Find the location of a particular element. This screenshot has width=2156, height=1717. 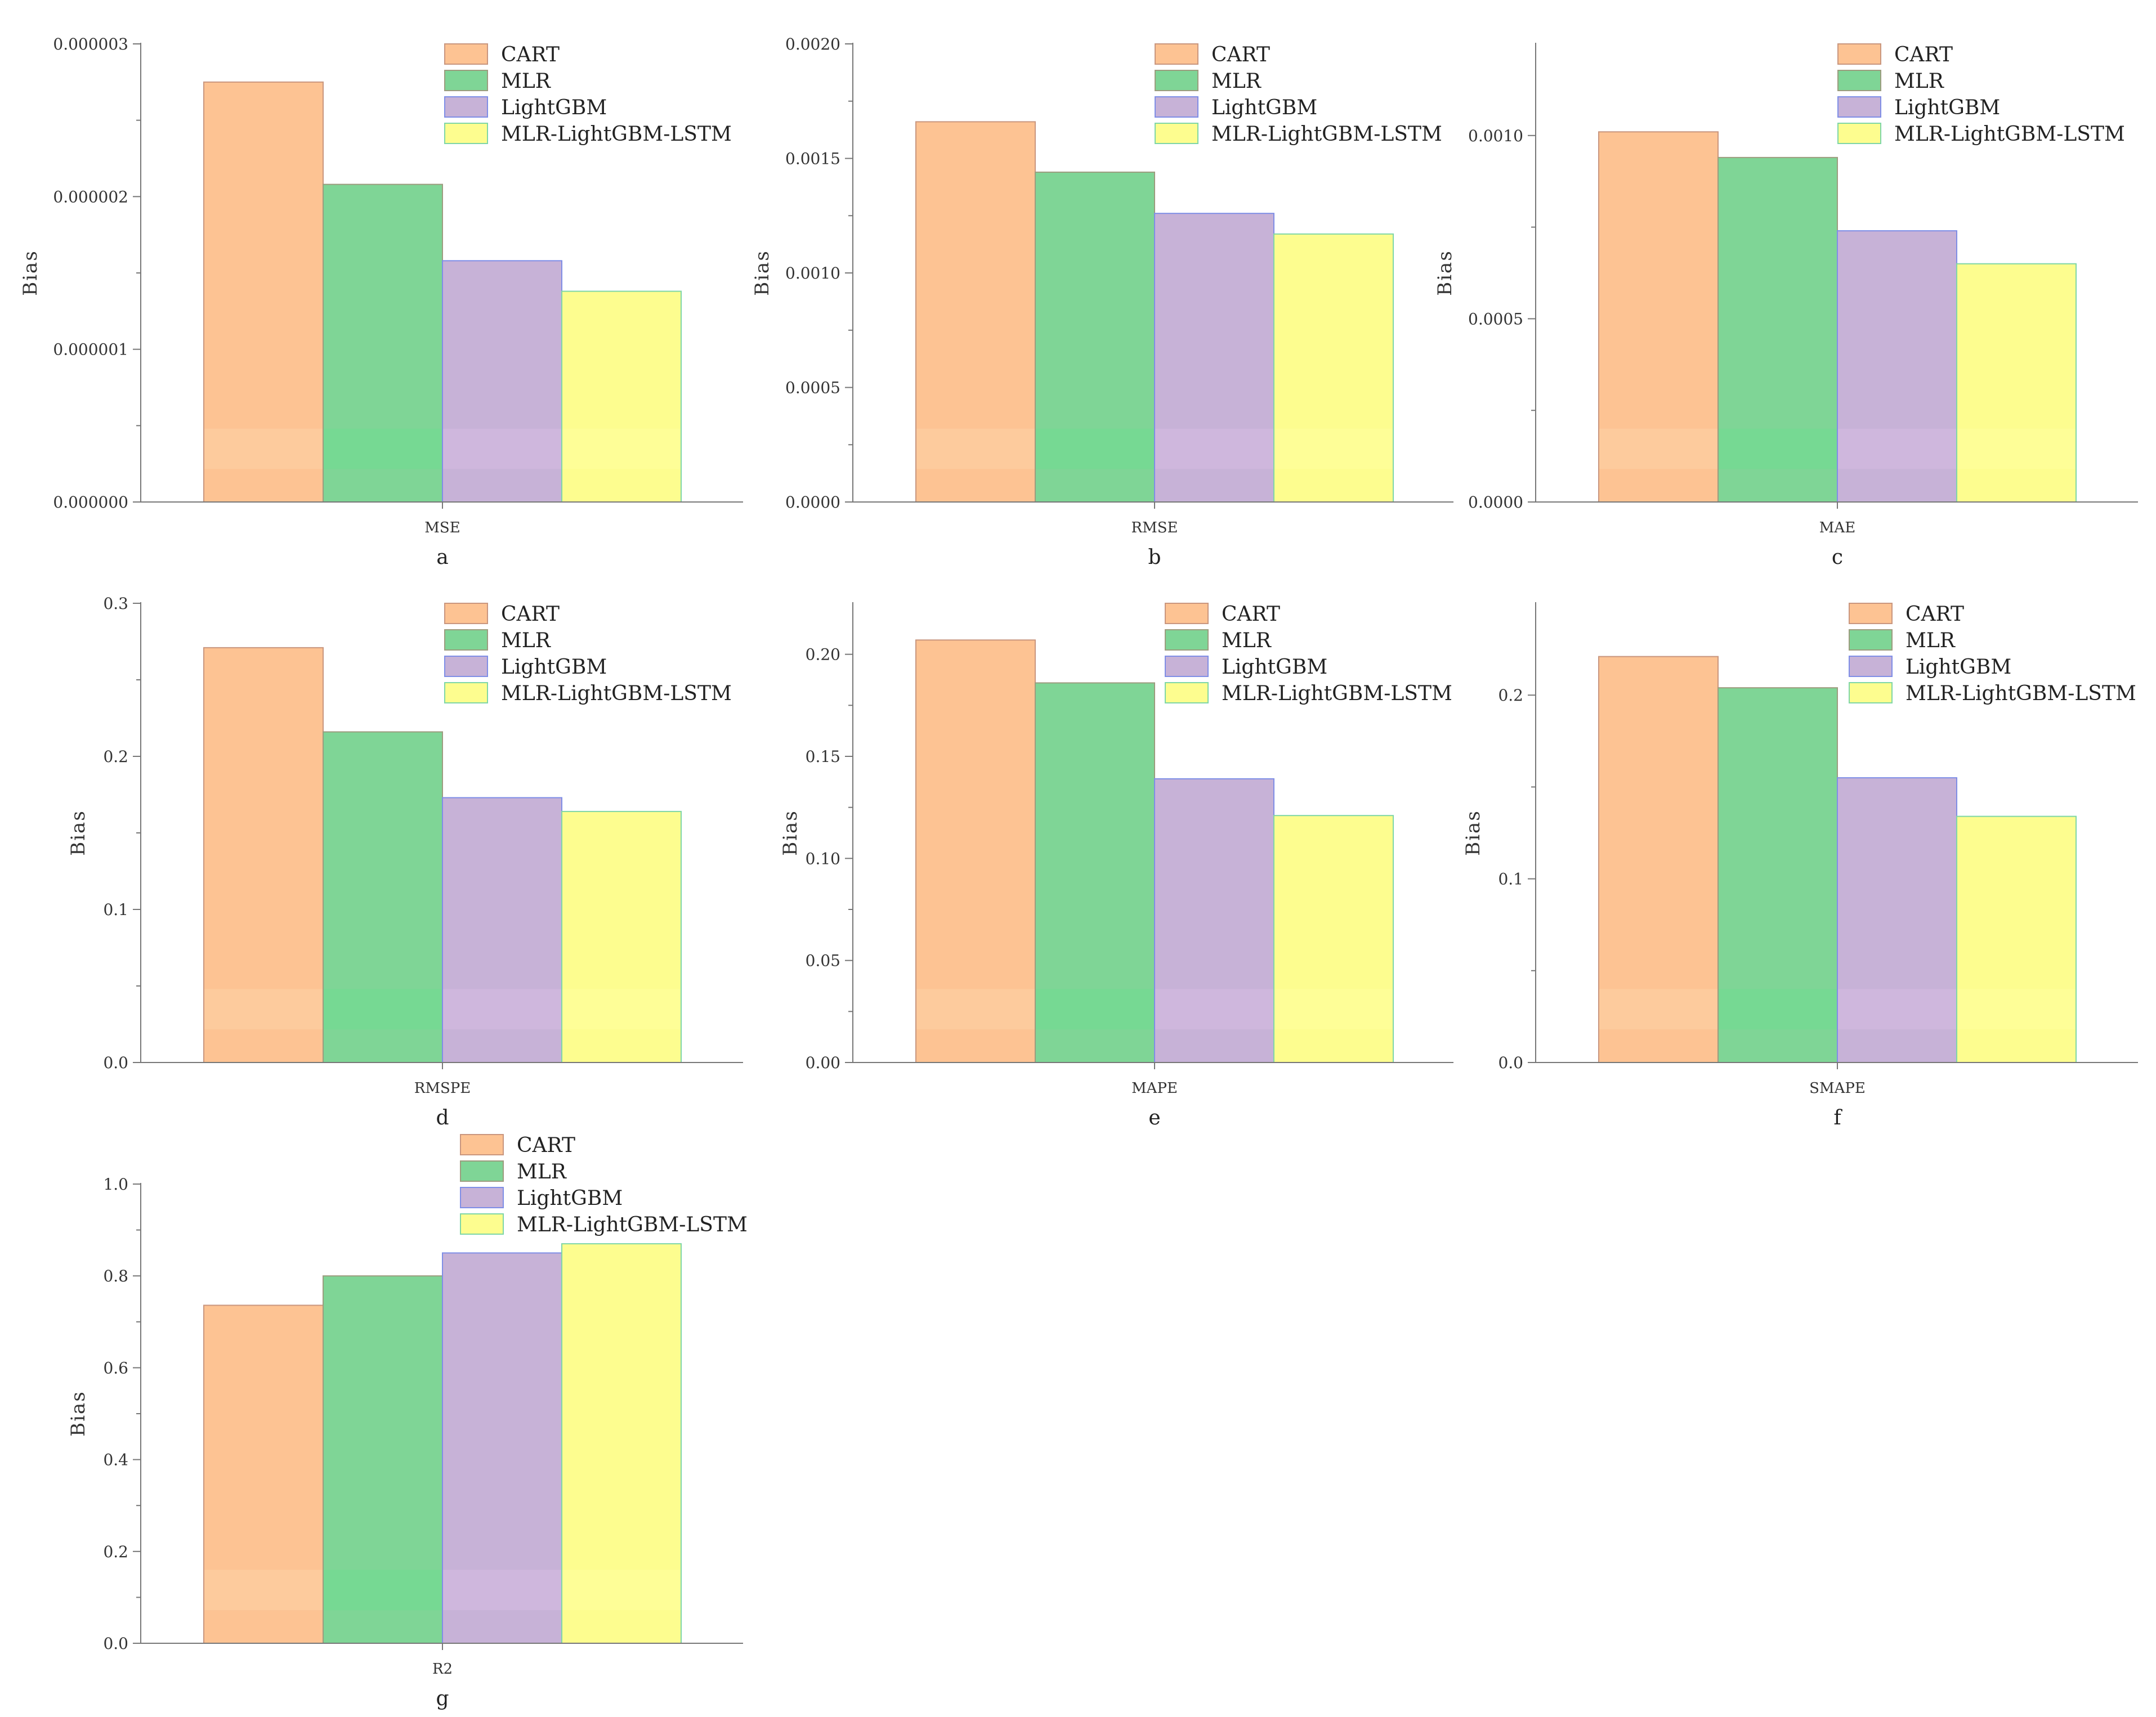

y-tick-label: 0.15 is located at coordinates (823, 756).